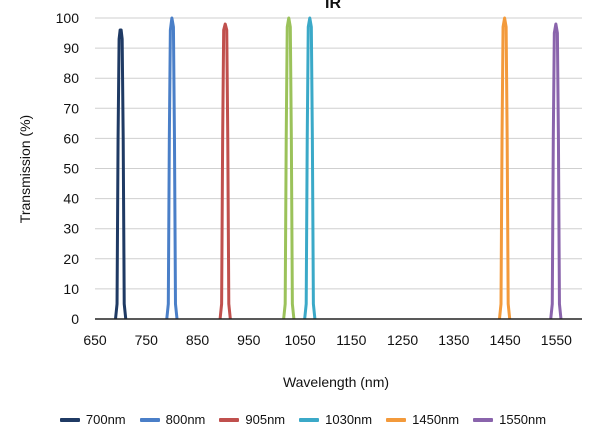 Image resolution: width=606 pixels, height=436 pixels. What do you see at coordinates (249, 340) in the screenshot?
I see `x-tick-label: 950` at bounding box center [249, 340].